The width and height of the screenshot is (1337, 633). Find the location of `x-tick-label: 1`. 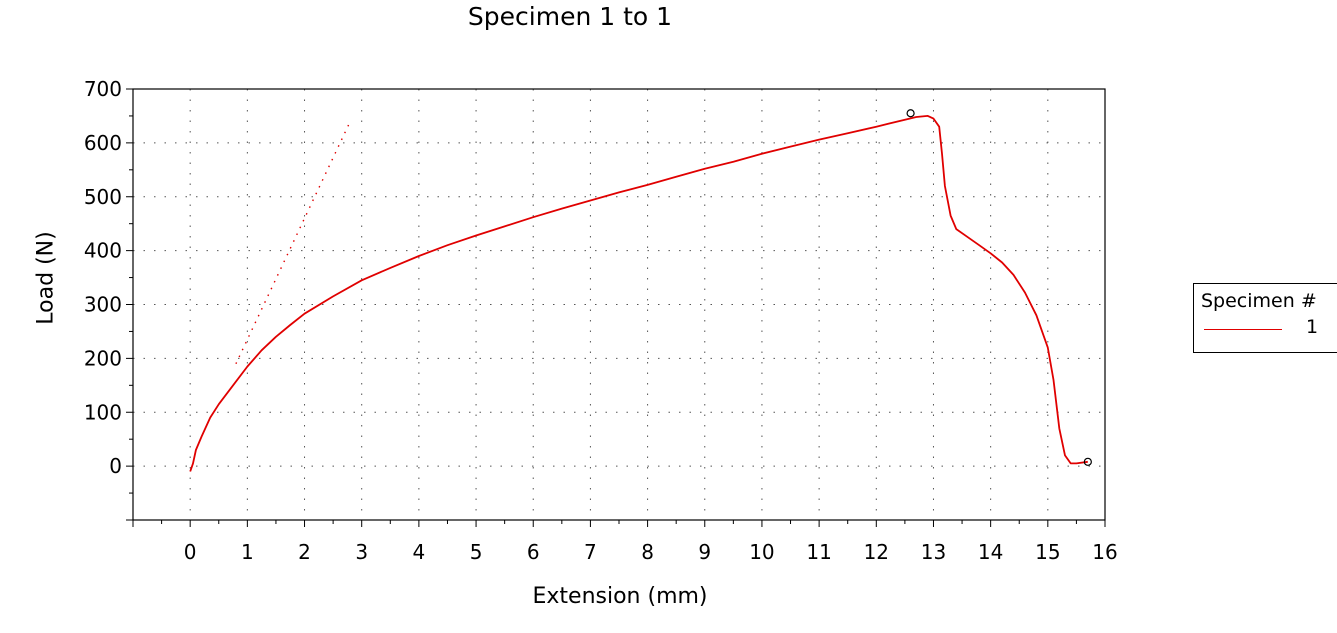

x-tick-label: 1 is located at coordinates (247, 552).